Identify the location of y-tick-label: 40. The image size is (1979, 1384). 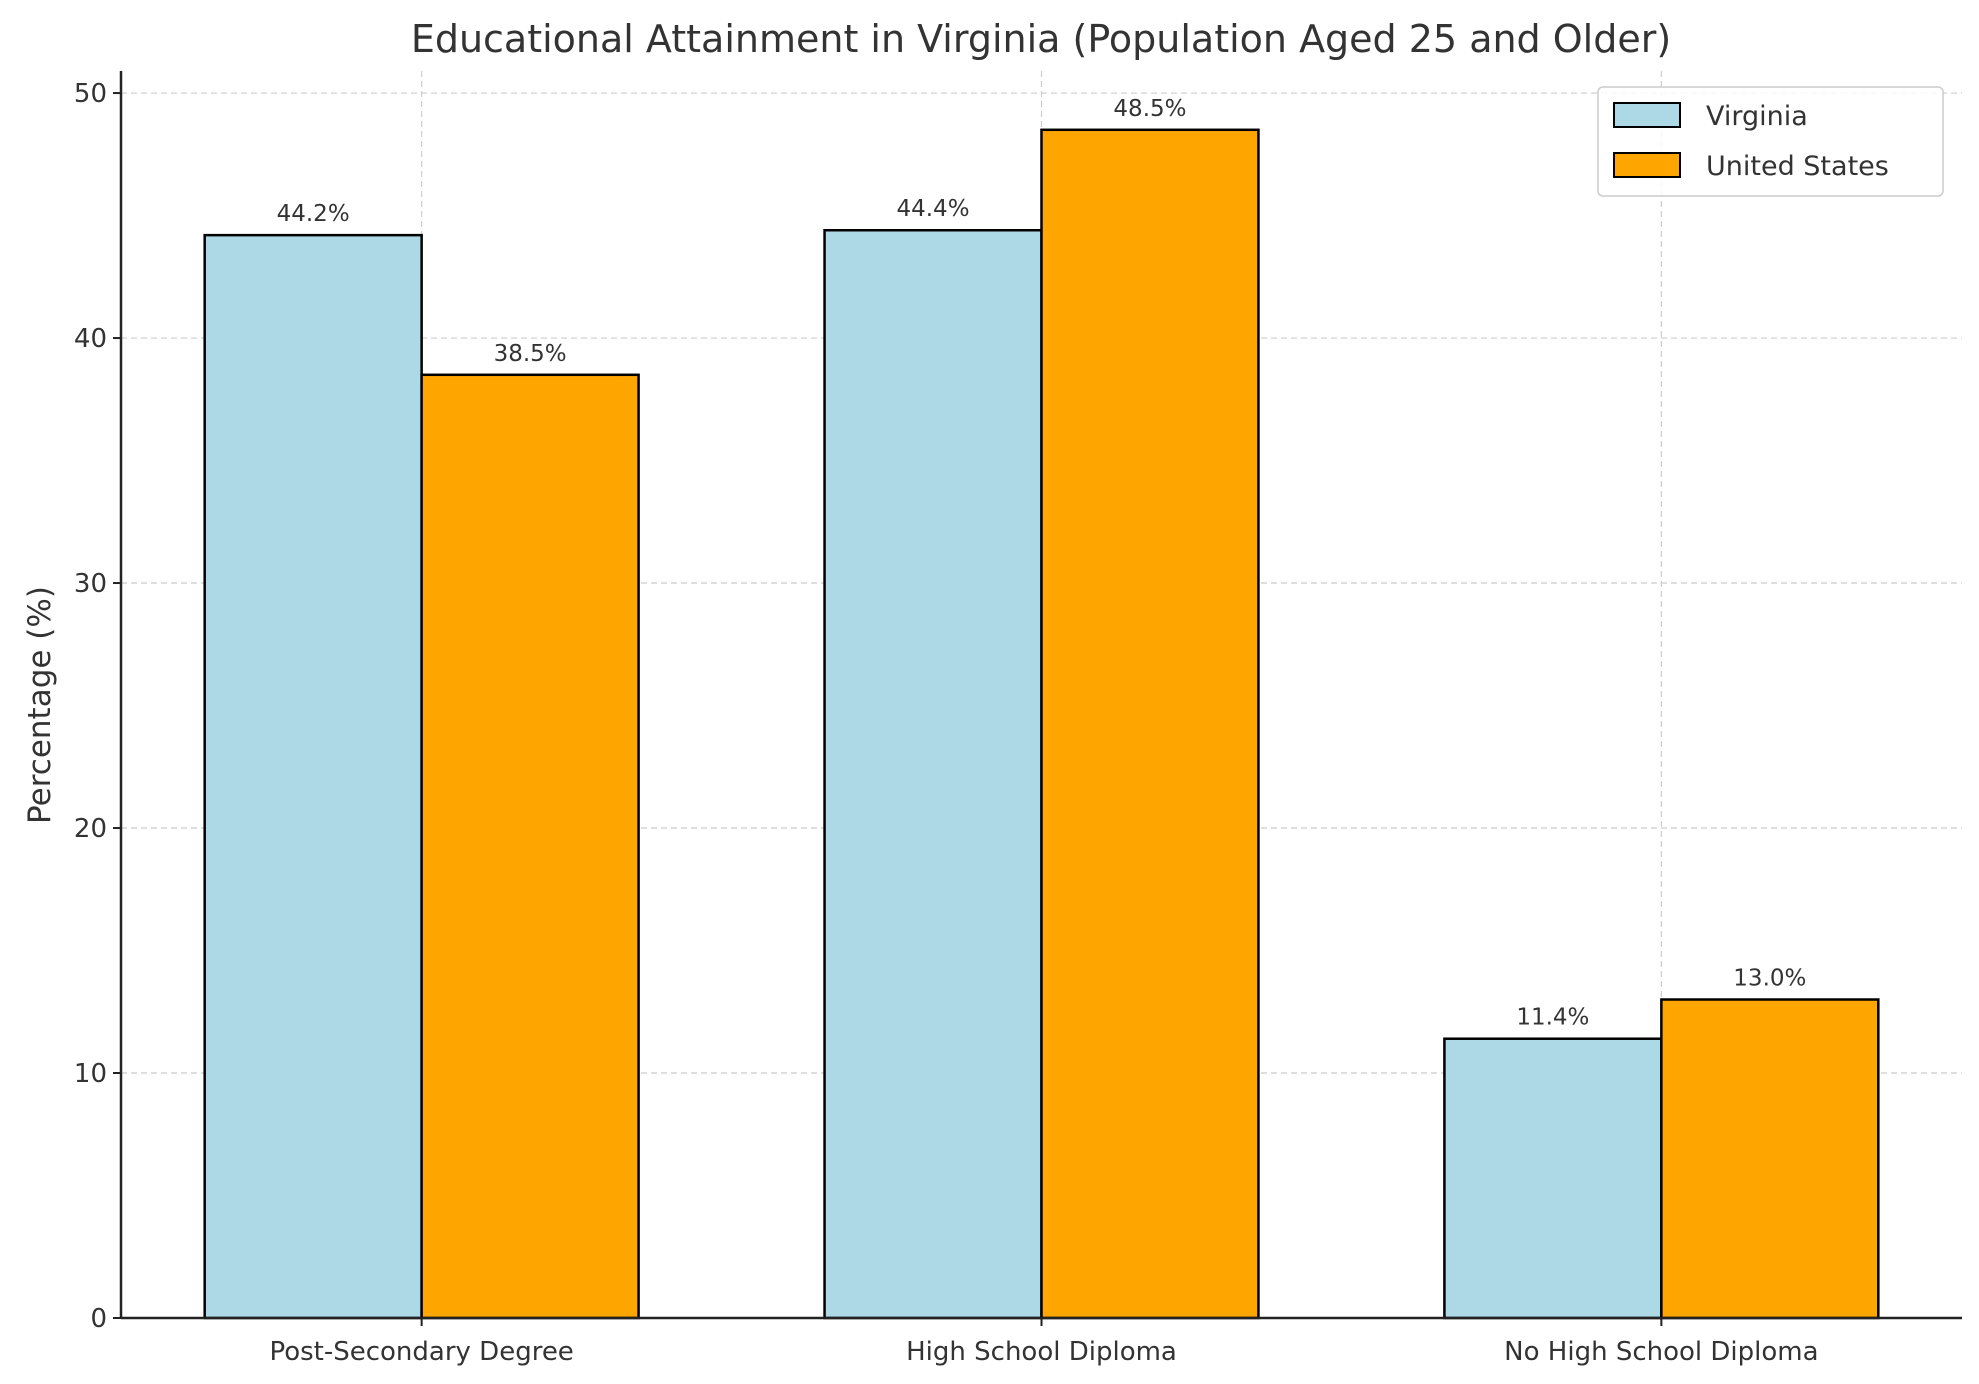
(90, 339).